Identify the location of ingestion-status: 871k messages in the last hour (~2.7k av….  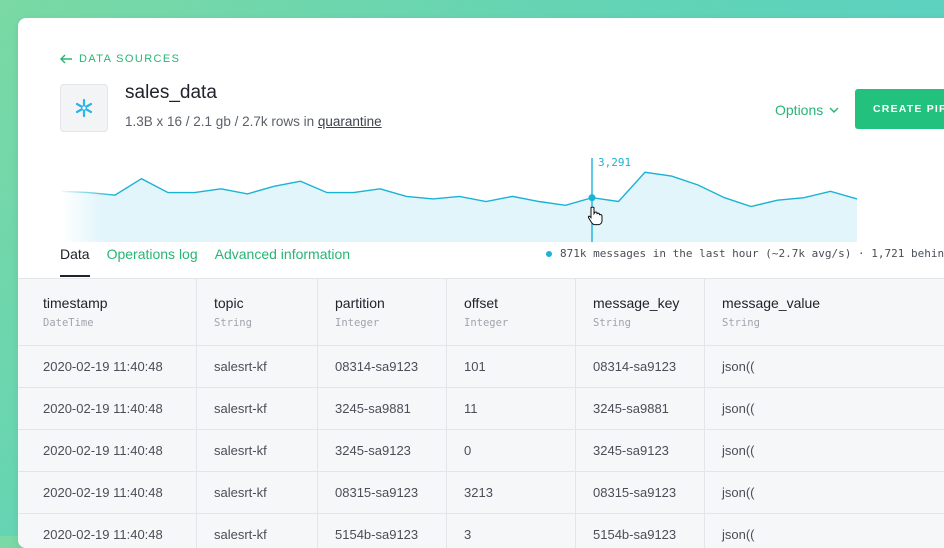
(745, 253).